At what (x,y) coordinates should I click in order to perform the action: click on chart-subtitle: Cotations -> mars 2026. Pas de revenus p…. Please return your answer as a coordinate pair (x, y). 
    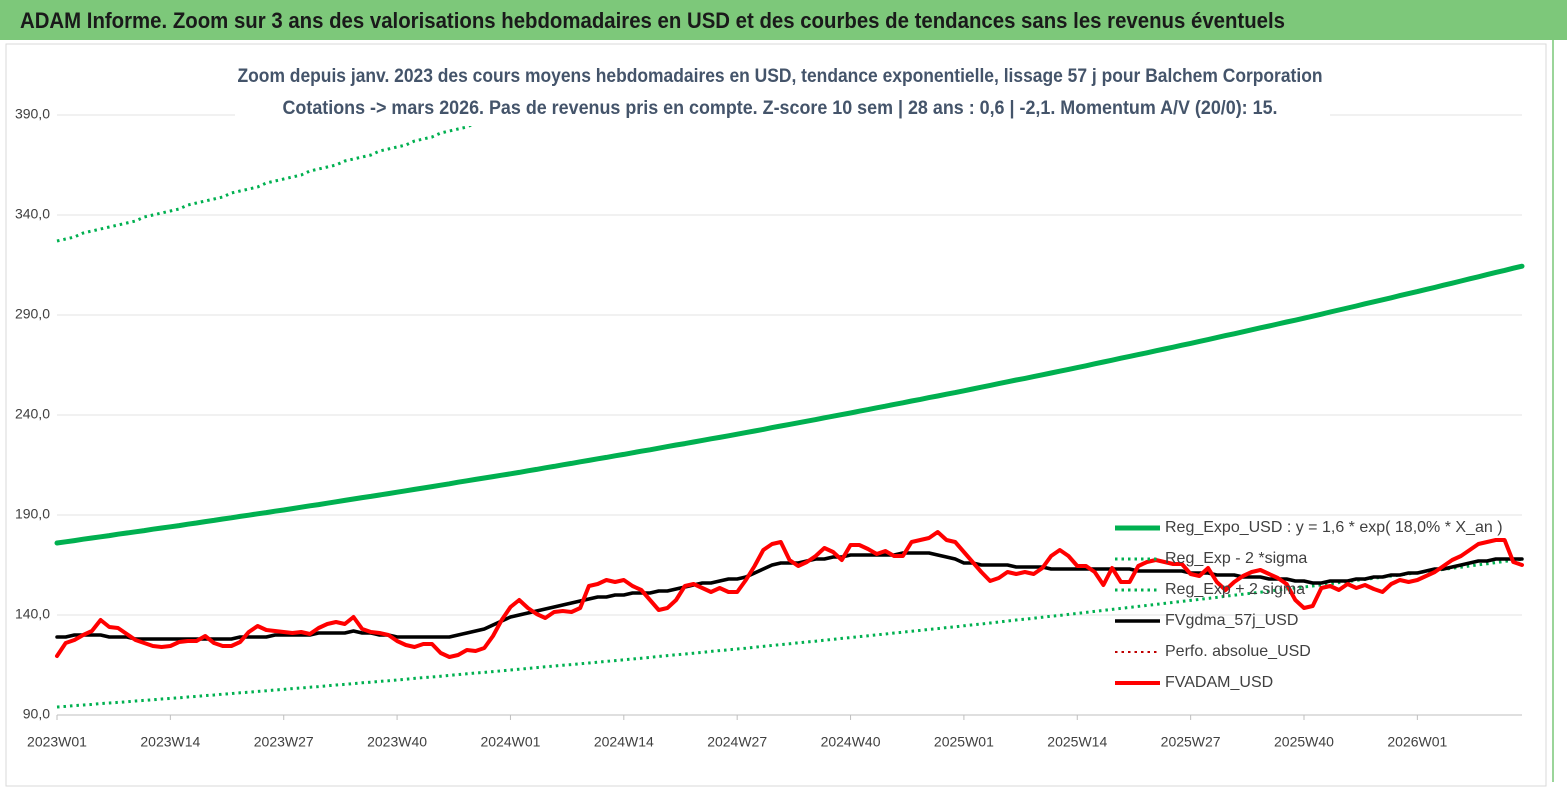
    Looking at the image, I should click on (780, 108).